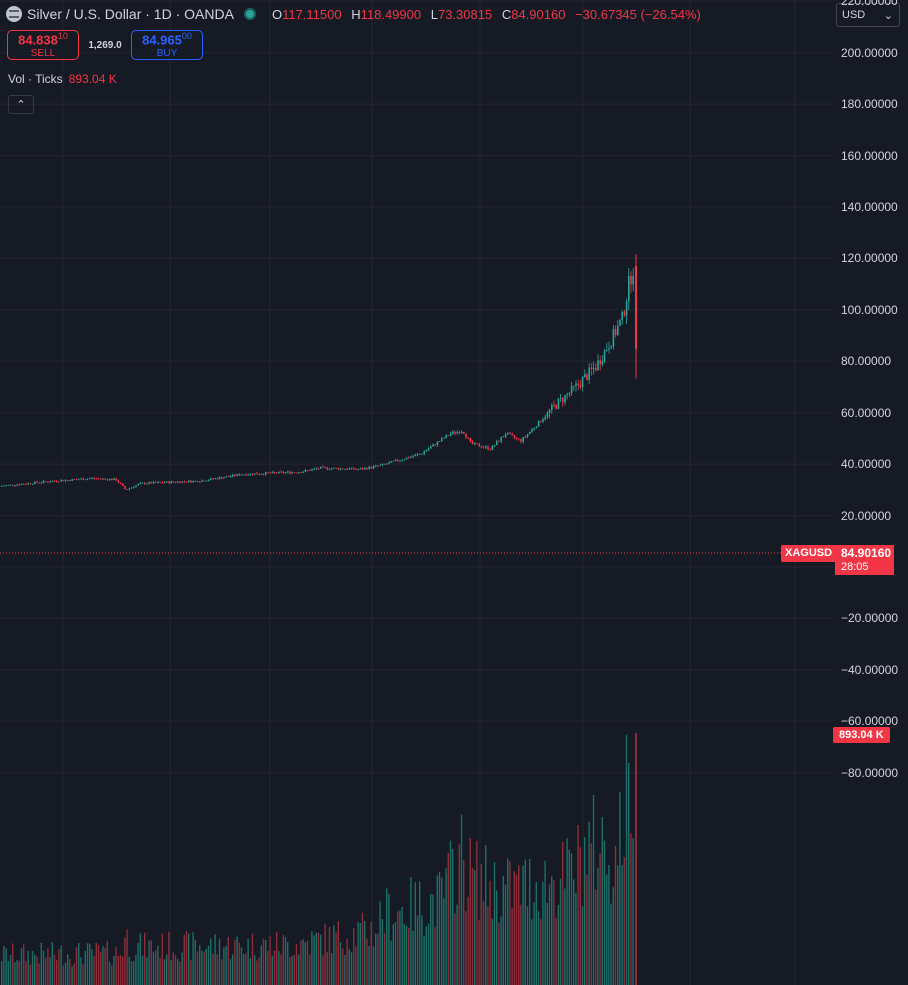 The height and width of the screenshot is (985, 908). What do you see at coordinates (866, 412) in the screenshot?
I see `axis-tick-label: 60.00000` at bounding box center [866, 412].